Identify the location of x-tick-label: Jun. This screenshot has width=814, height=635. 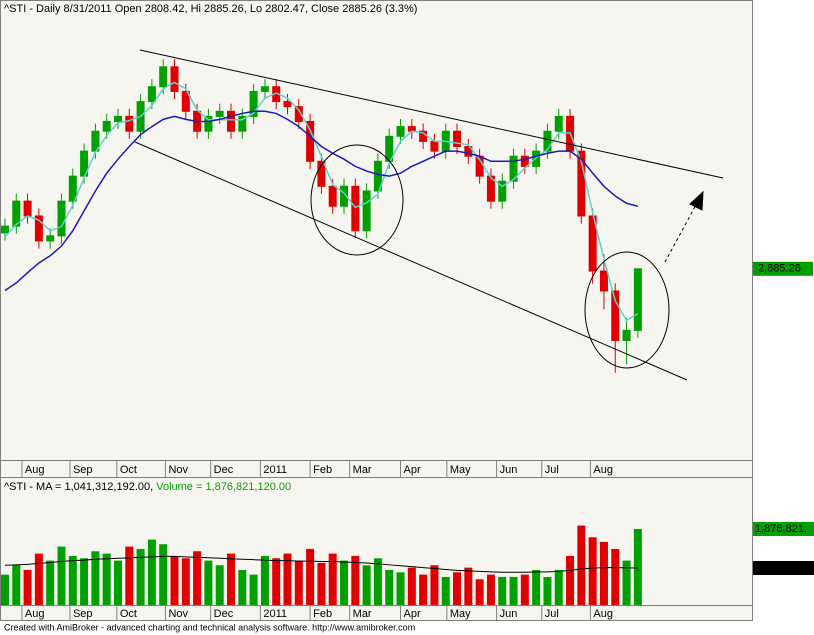
(509, 614).